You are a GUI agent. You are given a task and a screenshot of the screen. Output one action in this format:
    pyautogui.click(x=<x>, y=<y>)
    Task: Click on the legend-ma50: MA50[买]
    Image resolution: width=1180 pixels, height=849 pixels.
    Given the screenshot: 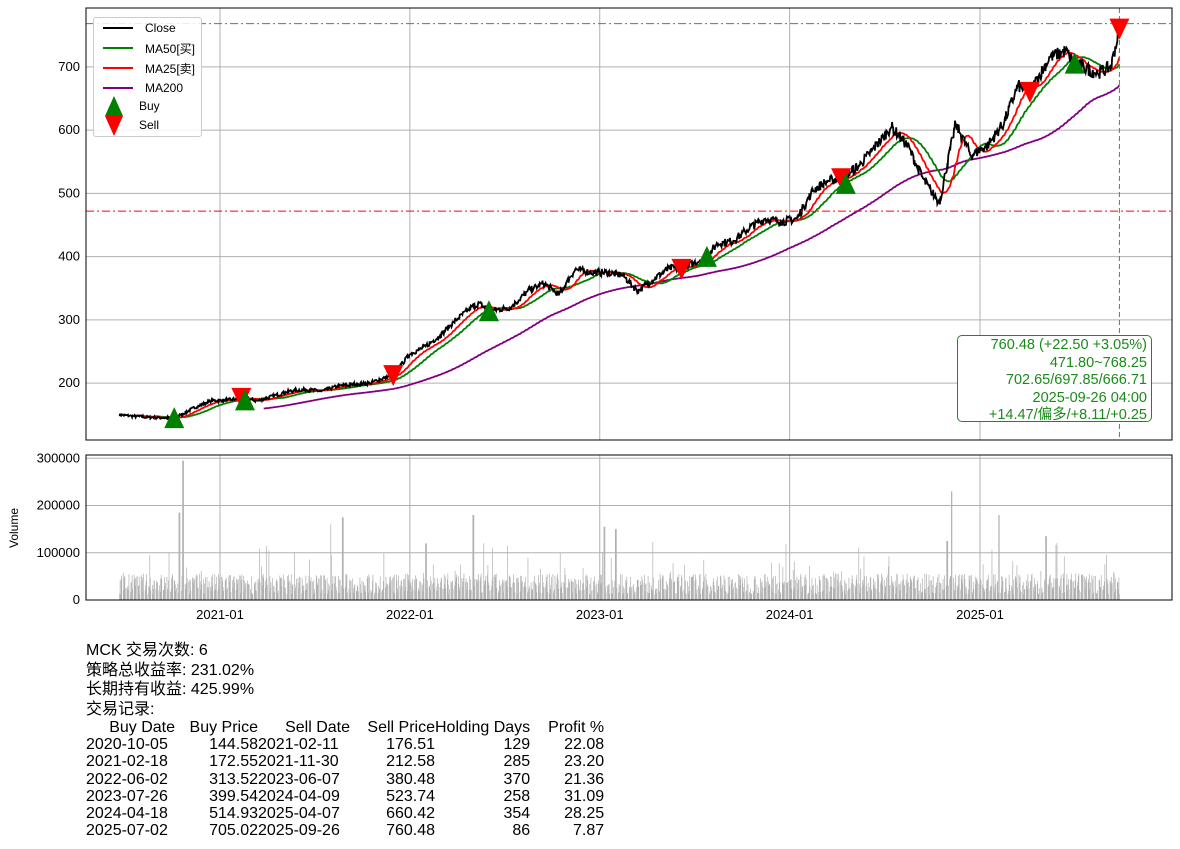 What is the action you would take?
    pyautogui.click(x=144, y=48)
    